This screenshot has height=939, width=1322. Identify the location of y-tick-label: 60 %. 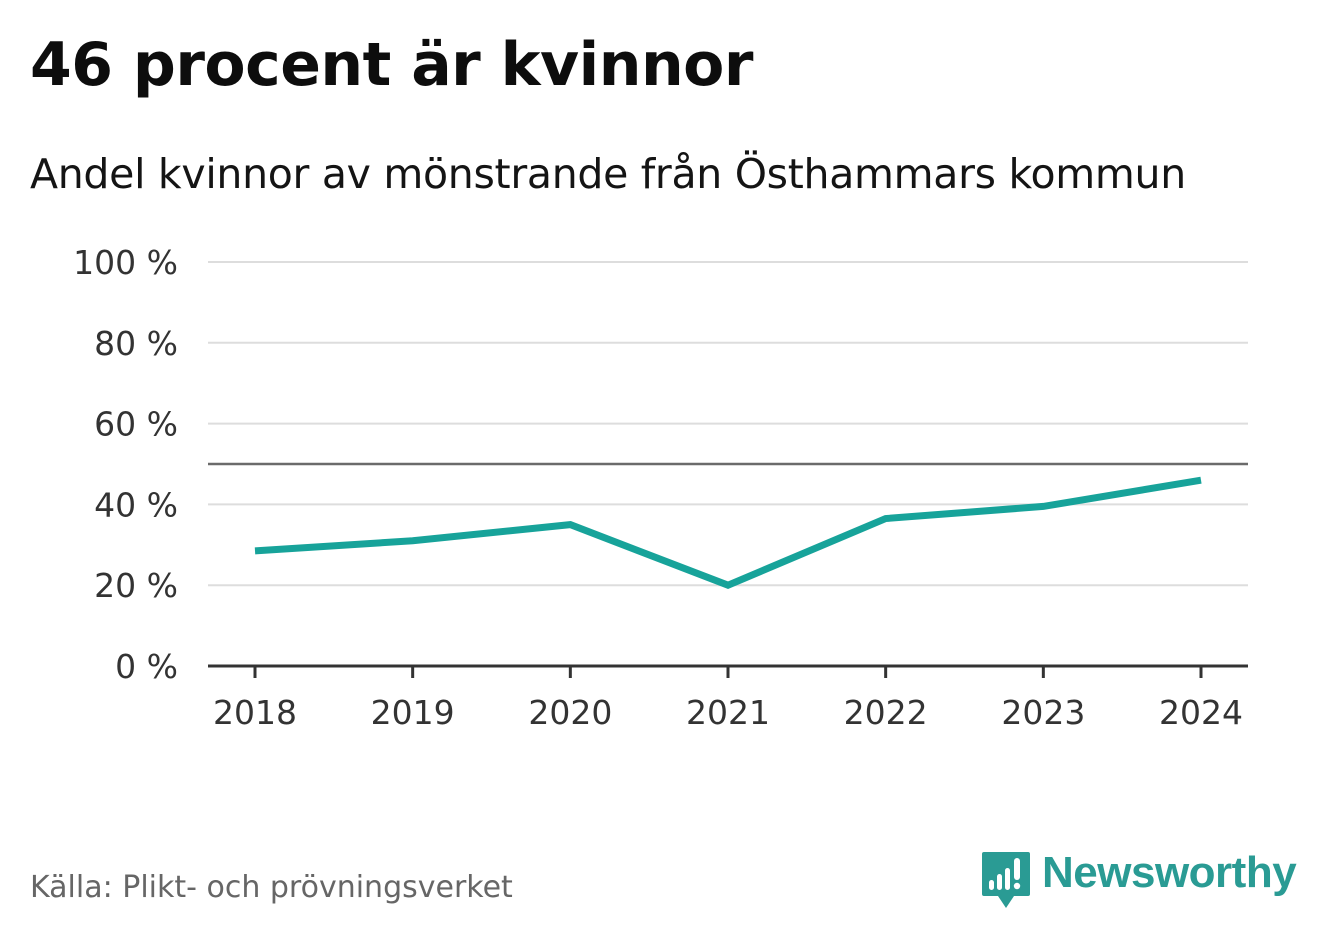
(136, 424).